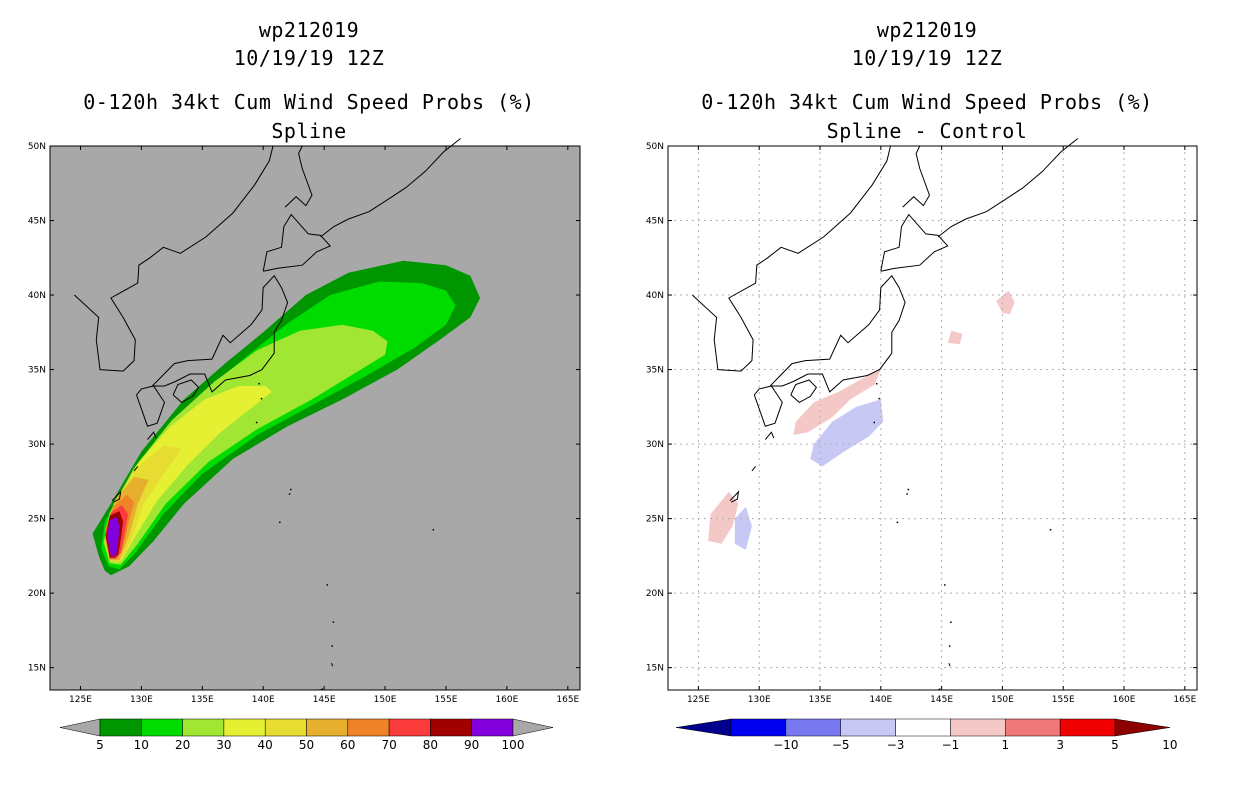 Image resolution: width=1236 pixels, height=800 pixels. Describe the element at coordinates (388, 745) in the screenshot. I see `colorbar-label: 70` at that location.